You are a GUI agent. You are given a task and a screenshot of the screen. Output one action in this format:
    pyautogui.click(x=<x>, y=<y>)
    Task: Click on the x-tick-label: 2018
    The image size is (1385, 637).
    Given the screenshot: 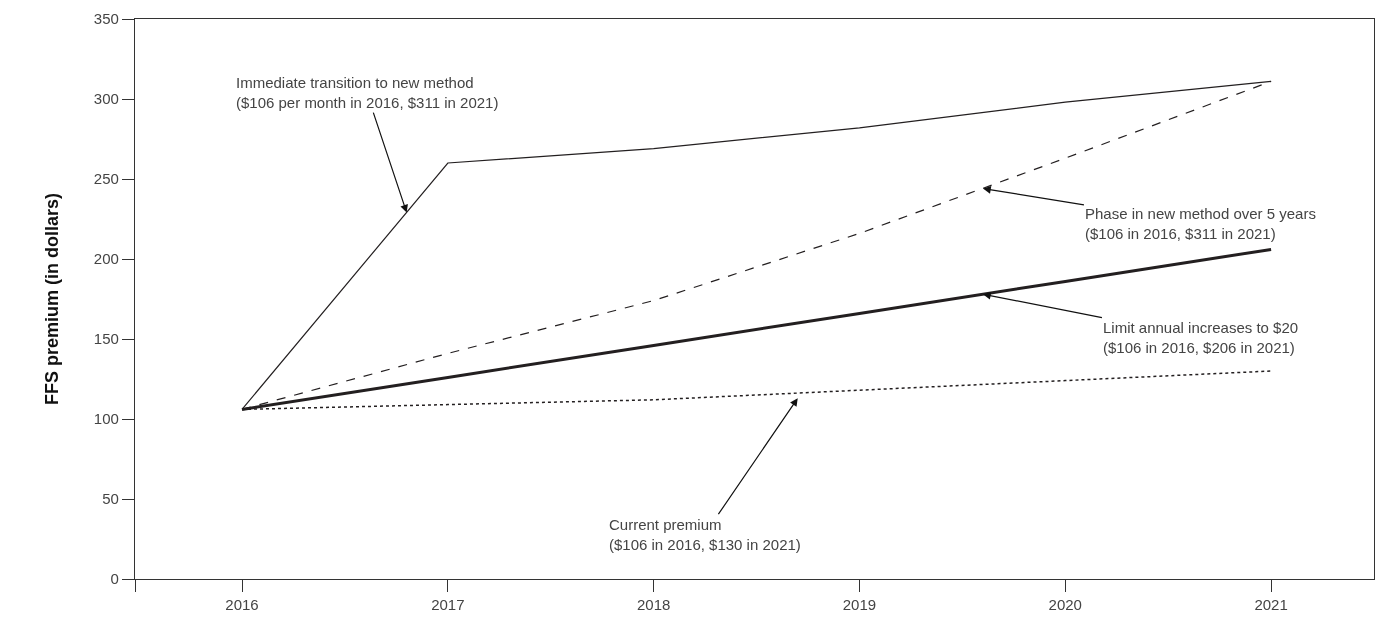 What is the action you would take?
    pyautogui.click(x=653, y=605)
    